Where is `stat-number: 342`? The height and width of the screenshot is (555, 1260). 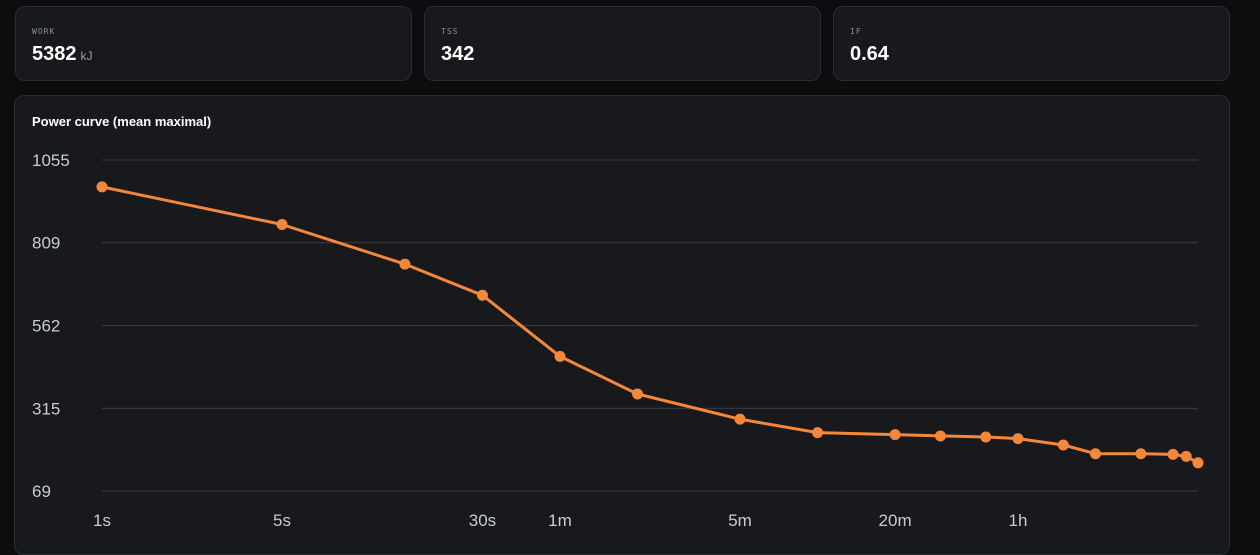
stat-number: 342 is located at coordinates (458, 54).